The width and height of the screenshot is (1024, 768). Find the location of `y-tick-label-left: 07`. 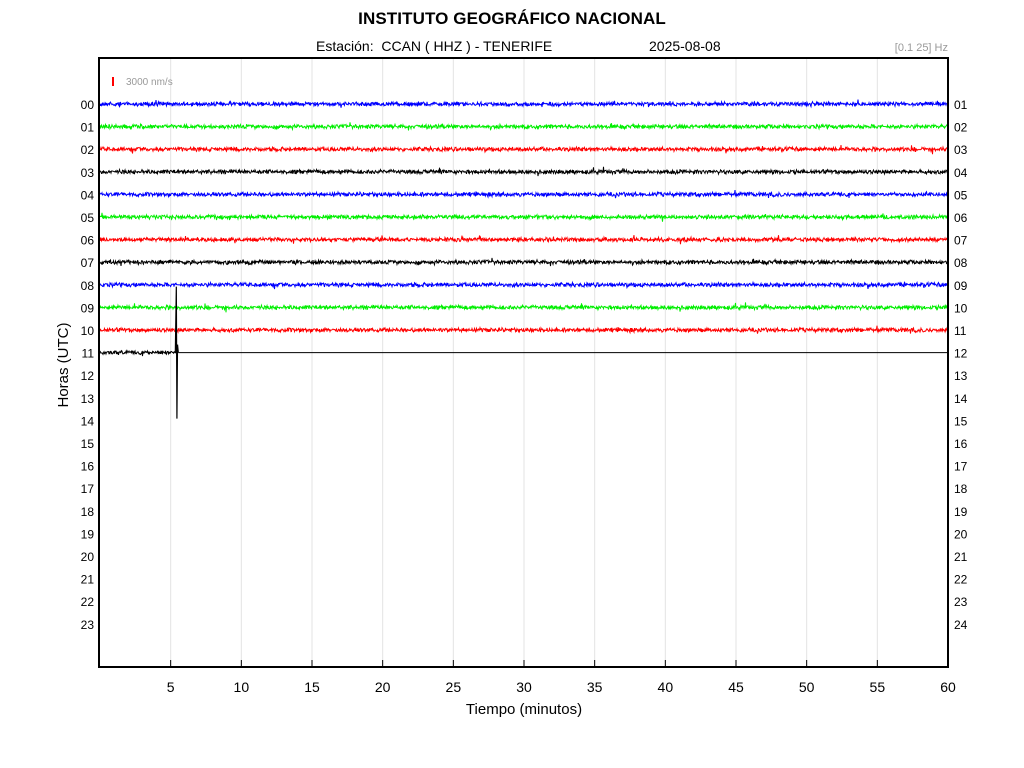

y-tick-label-left: 07 is located at coordinates (88, 263).